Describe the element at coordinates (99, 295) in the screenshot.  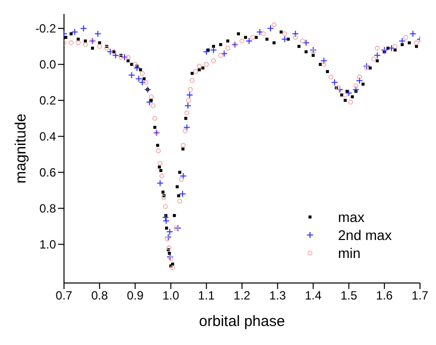
I see `x-tick-label: 0.8` at that location.